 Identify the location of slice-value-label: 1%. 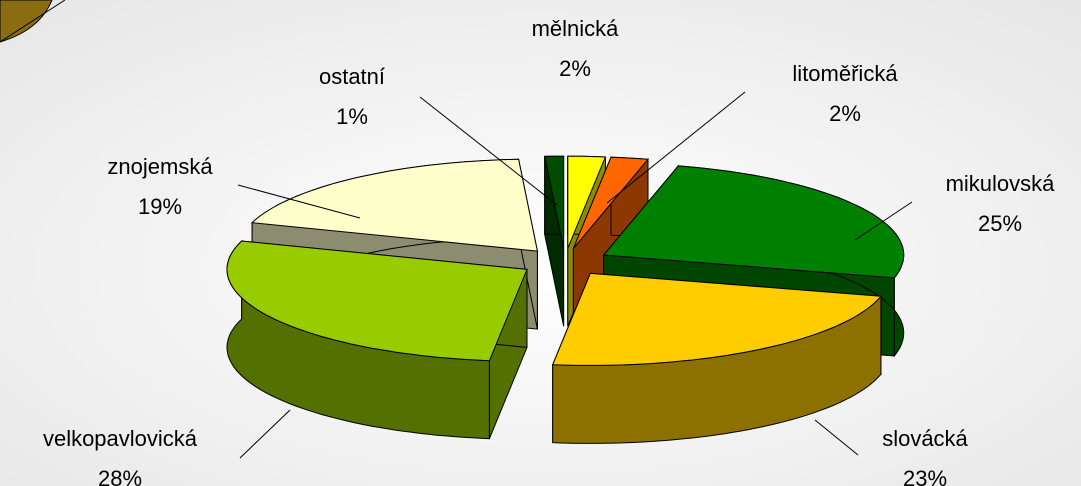
(352, 116).